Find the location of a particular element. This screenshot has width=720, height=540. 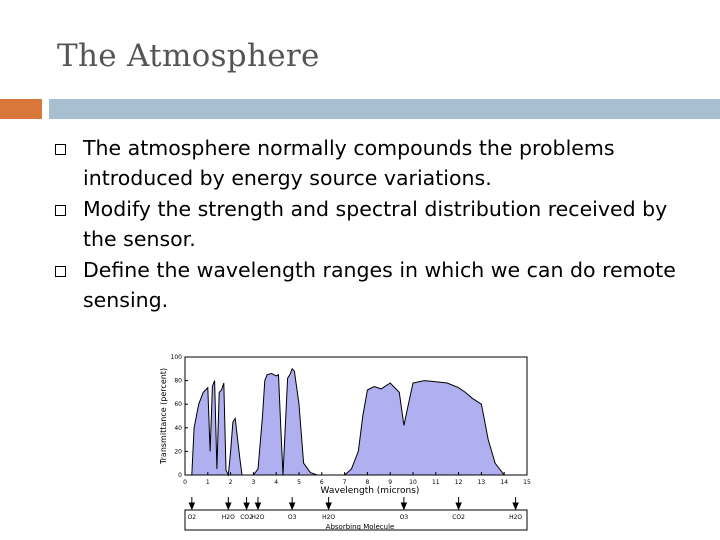

y-tick-label: 60 is located at coordinates (178, 404).